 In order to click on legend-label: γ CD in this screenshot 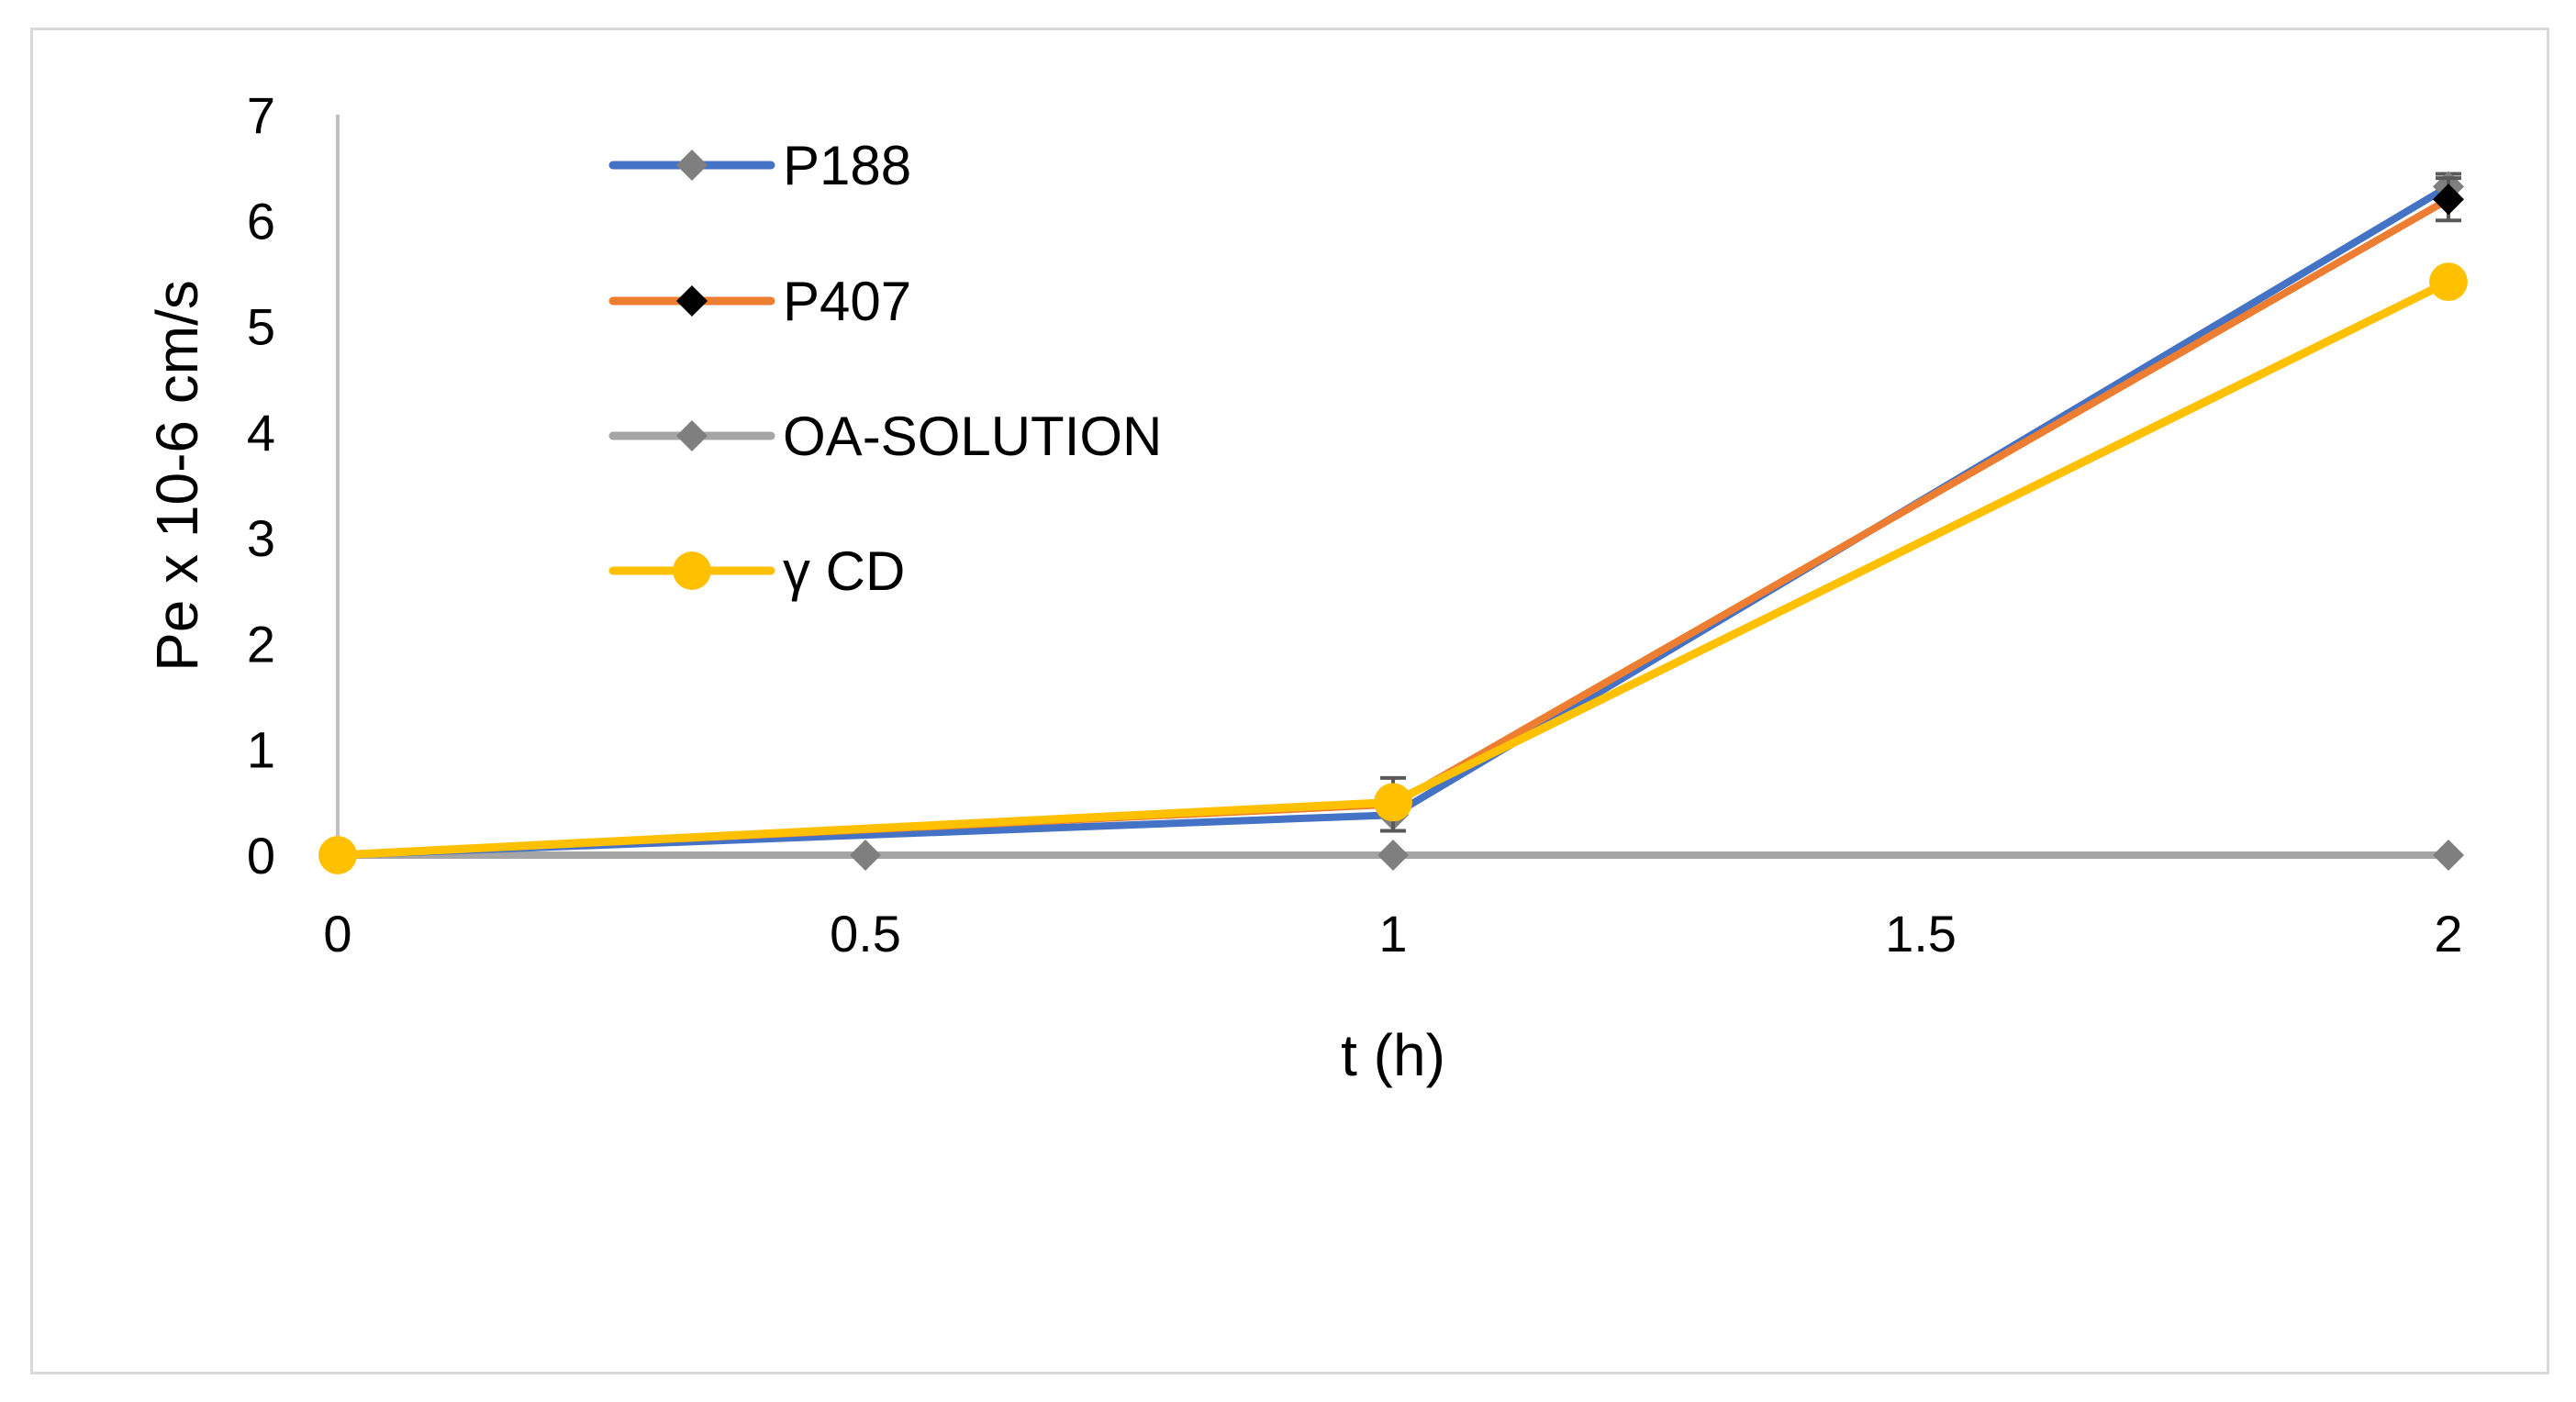, I will do `click(844, 571)`.